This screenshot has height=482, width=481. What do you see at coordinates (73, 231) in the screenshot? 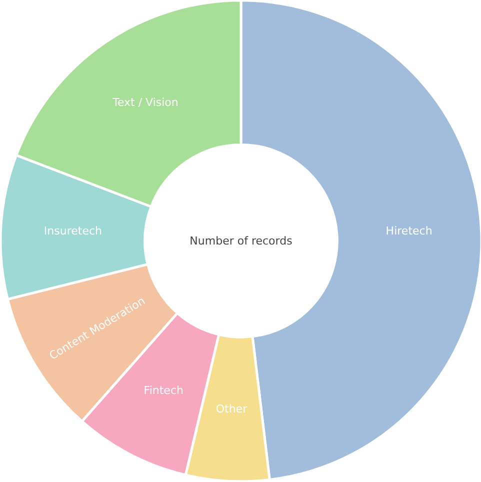
I see `slice-label: Insuretech` at bounding box center [73, 231].